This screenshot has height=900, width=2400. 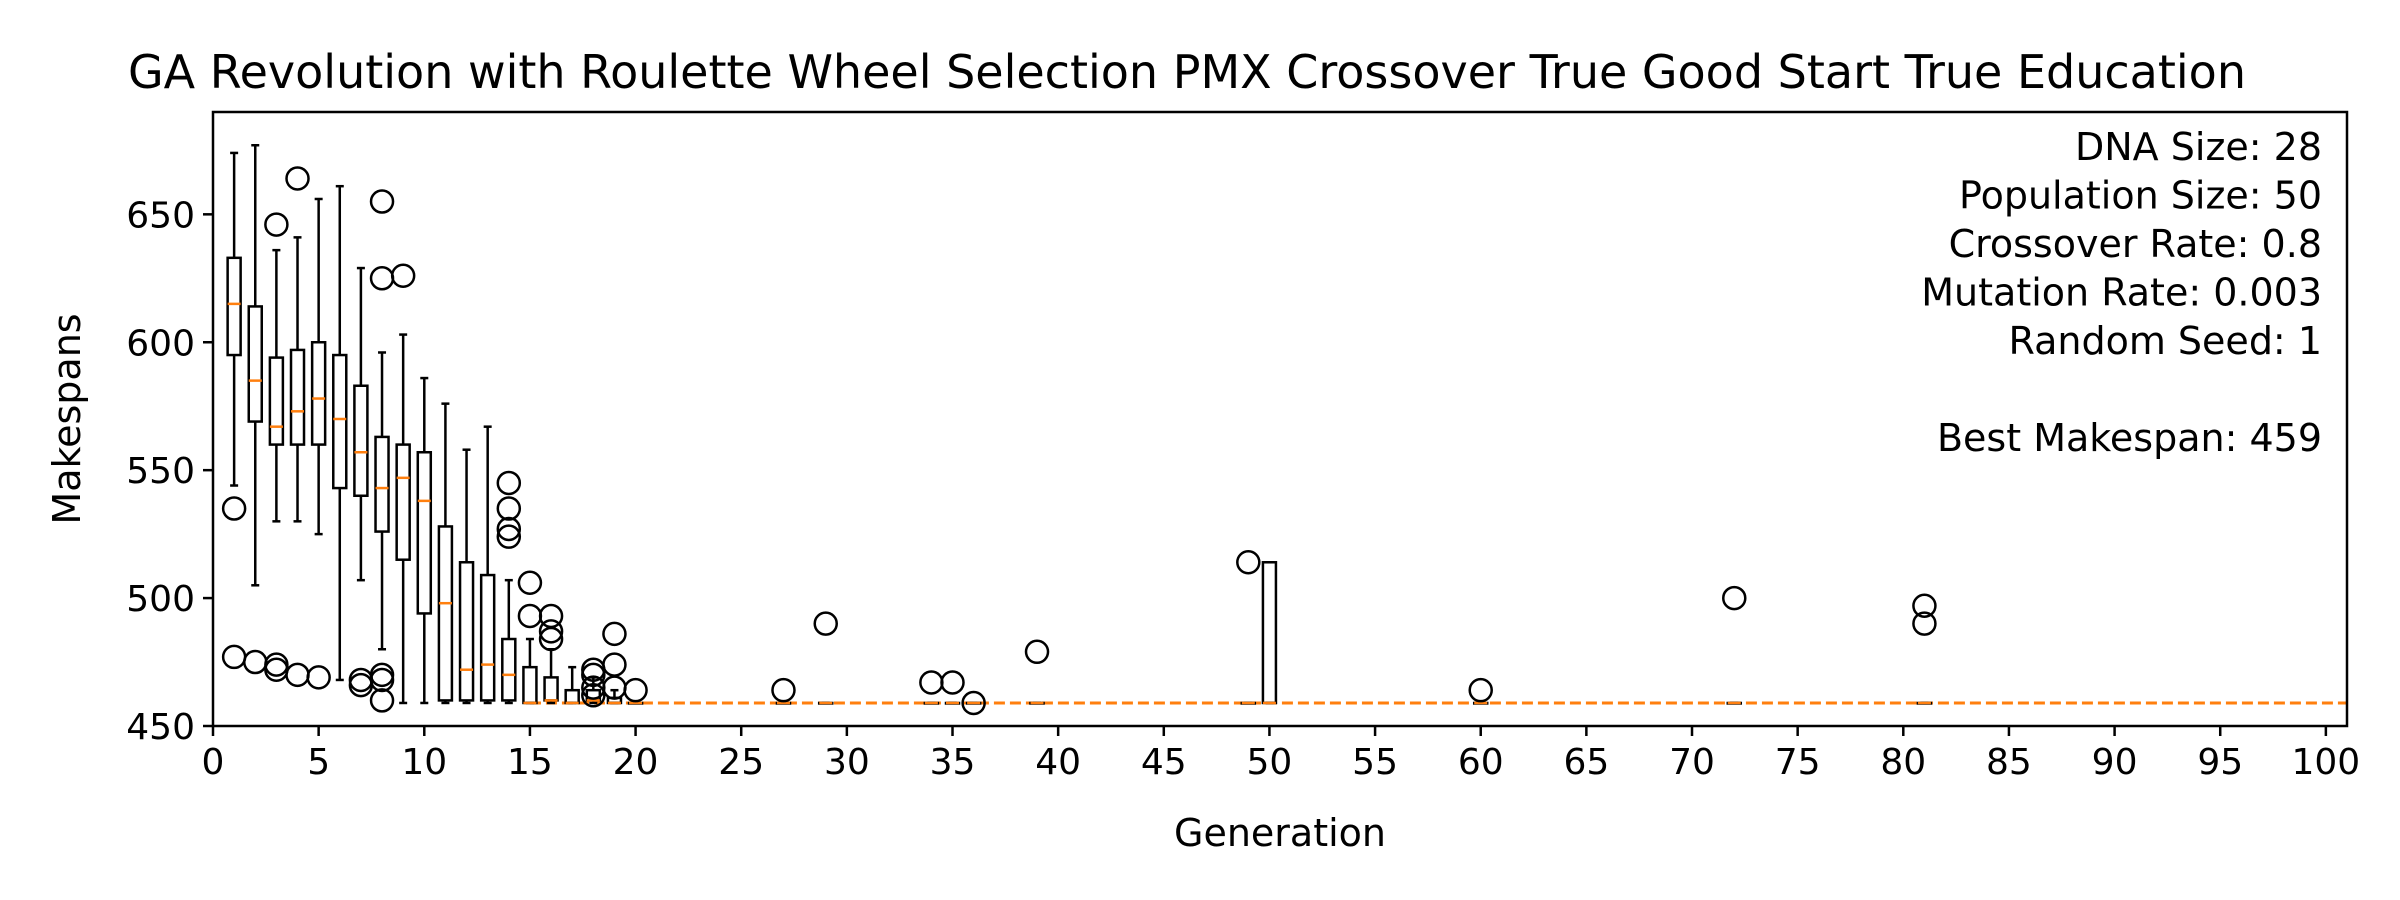 What do you see at coordinates (160, 599) in the screenshot?
I see `y-tick-label: 500` at bounding box center [160, 599].